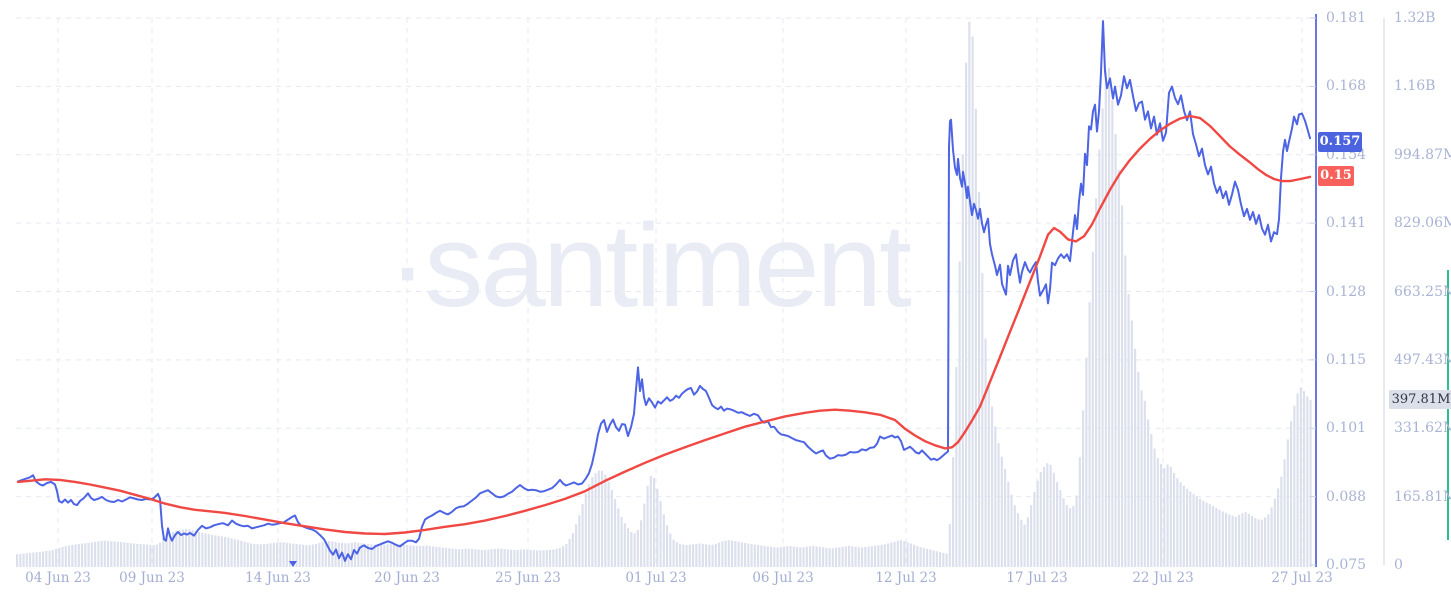 The width and height of the screenshot is (1451, 600). What do you see at coordinates (1340, 142) in the screenshot?
I see `price-current-badge: 0.157` at bounding box center [1340, 142].